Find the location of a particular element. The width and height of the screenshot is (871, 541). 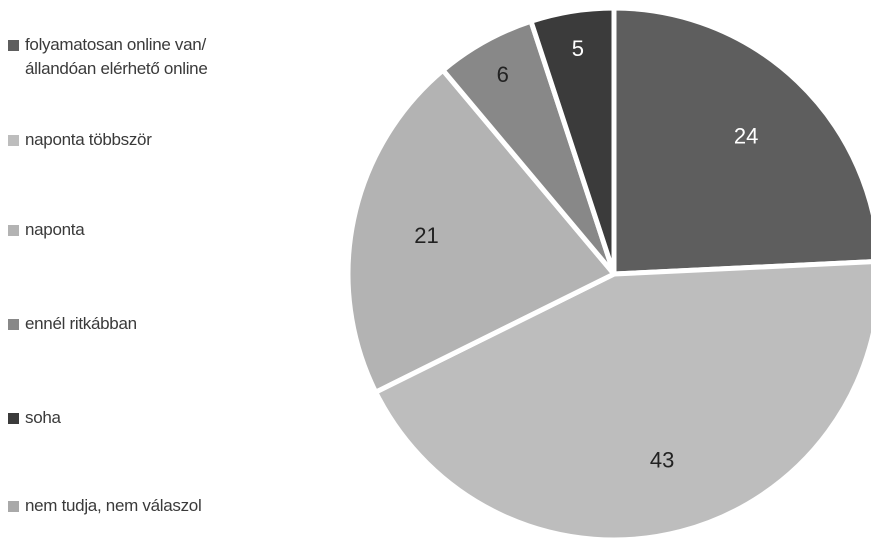

legend-swatch-naponta is located at coordinates (13, 230).